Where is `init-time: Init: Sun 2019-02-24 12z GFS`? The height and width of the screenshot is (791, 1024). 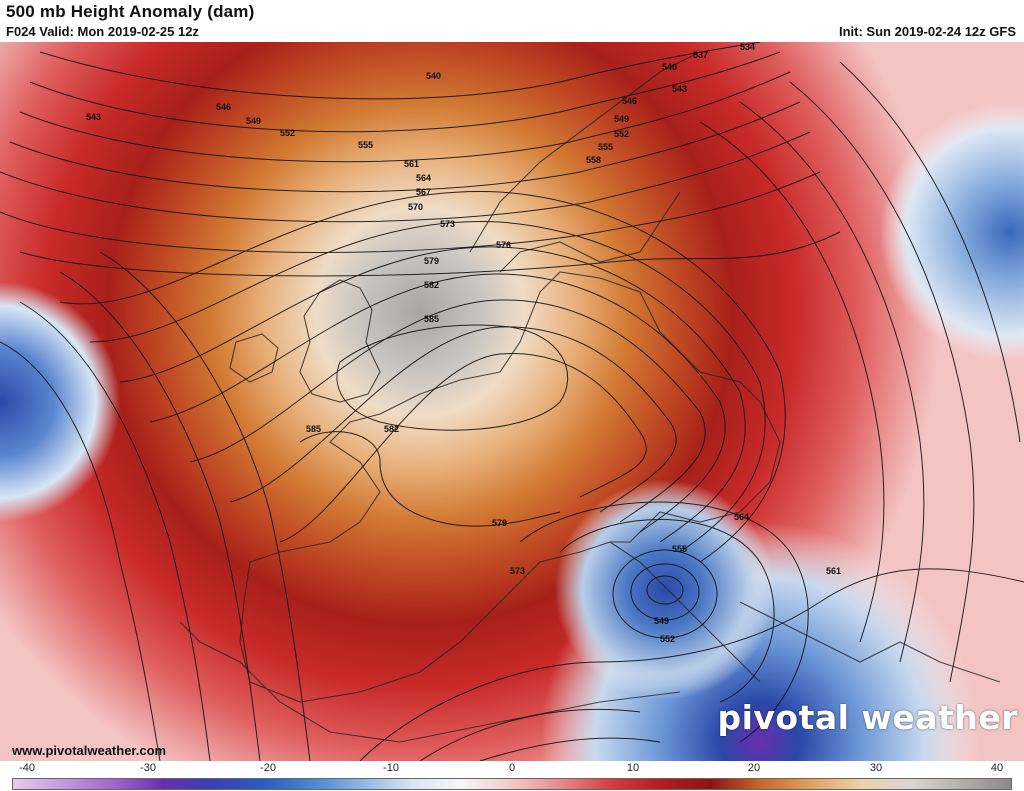
init-time: Init: Sun 2019-02-24 12z GFS is located at coordinates (927, 31).